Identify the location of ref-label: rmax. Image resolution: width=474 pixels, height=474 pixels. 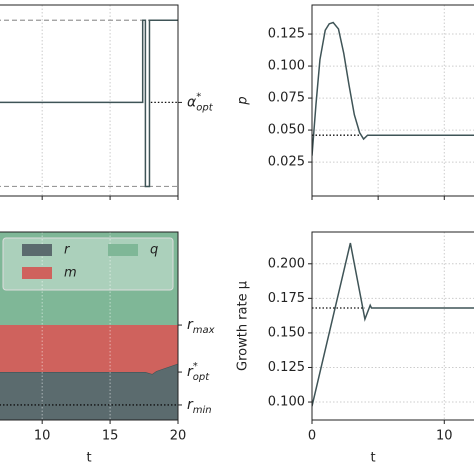
(201, 326).